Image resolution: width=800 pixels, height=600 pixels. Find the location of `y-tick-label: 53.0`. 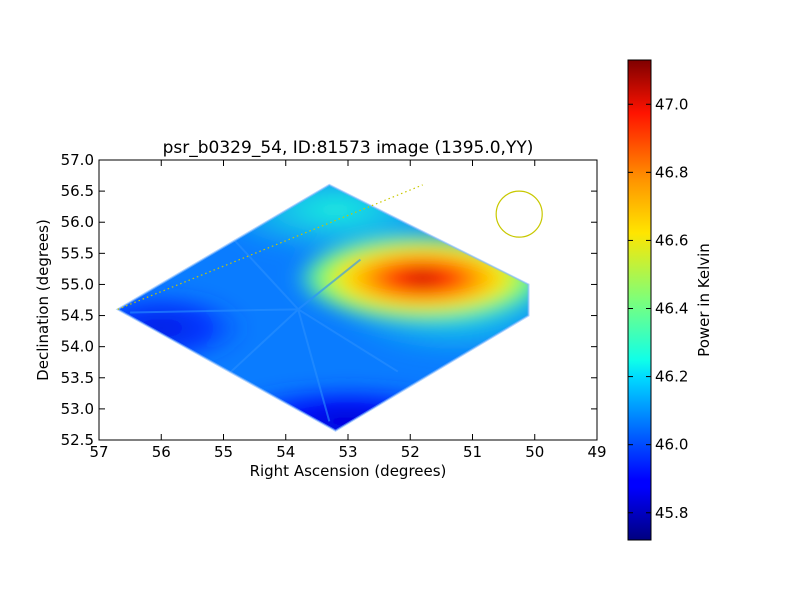

y-tick-label: 53.0 is located at coordinates (77, 409).